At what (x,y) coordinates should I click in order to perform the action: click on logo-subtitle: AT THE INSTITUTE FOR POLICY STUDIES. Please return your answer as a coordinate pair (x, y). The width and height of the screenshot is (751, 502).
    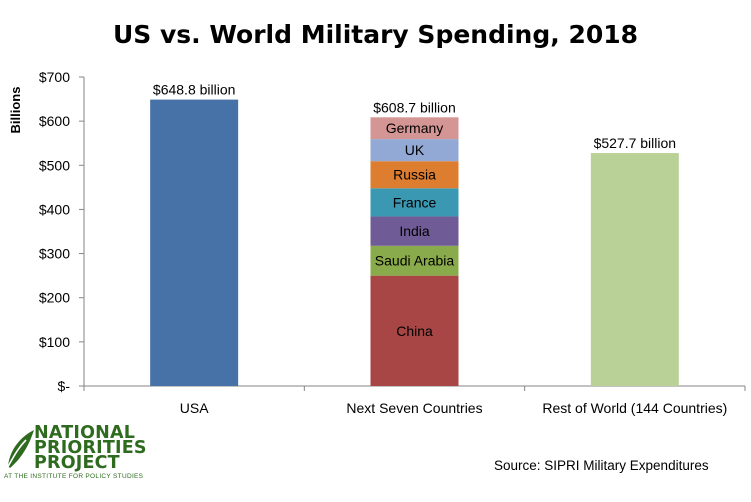
    Looking at the image, I should click on (74, 476).